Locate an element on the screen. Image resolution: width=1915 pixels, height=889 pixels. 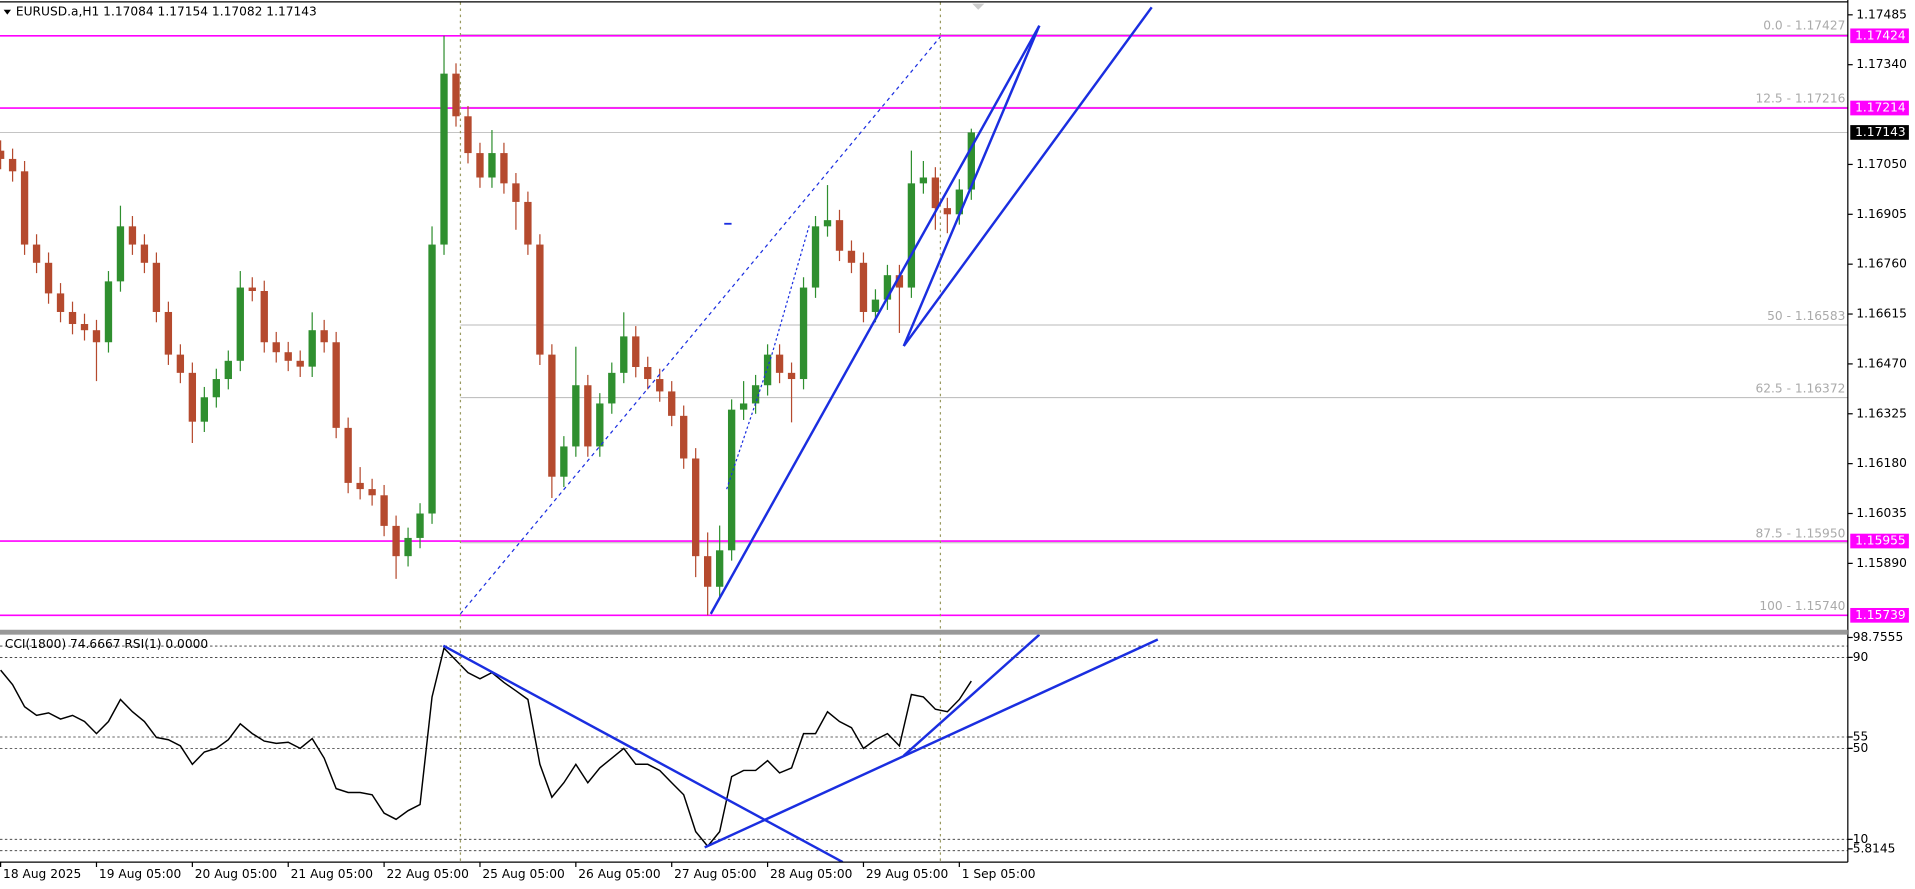
y-tick-label: 1.16325 is located at coordinates (1881, 413).